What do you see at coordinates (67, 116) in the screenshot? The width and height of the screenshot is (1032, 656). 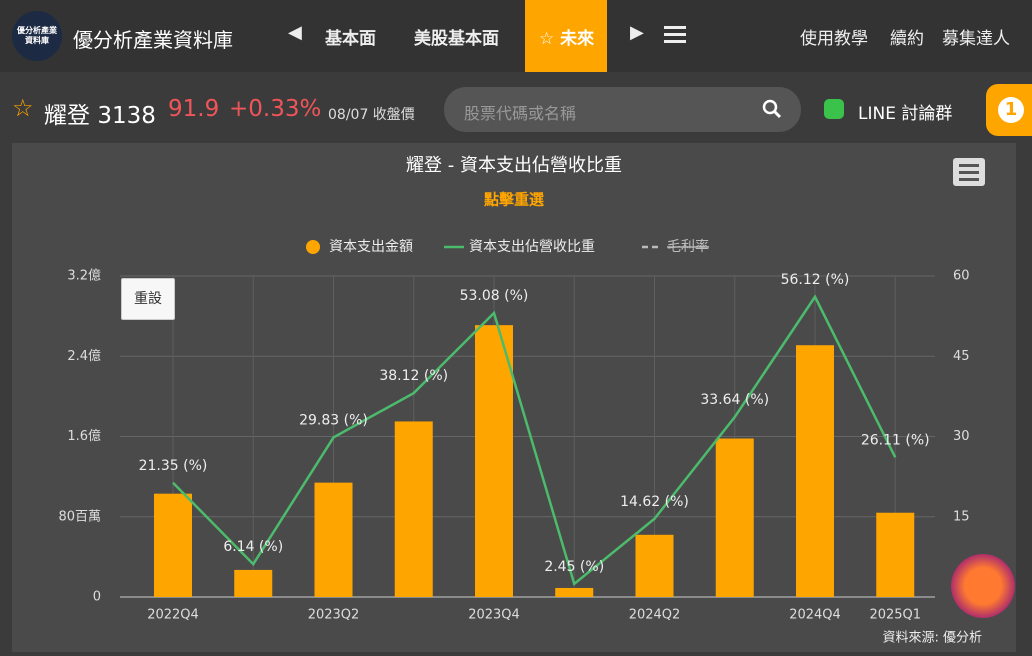 I see `stock-name: 耀登` at bounding box center [67, 116].